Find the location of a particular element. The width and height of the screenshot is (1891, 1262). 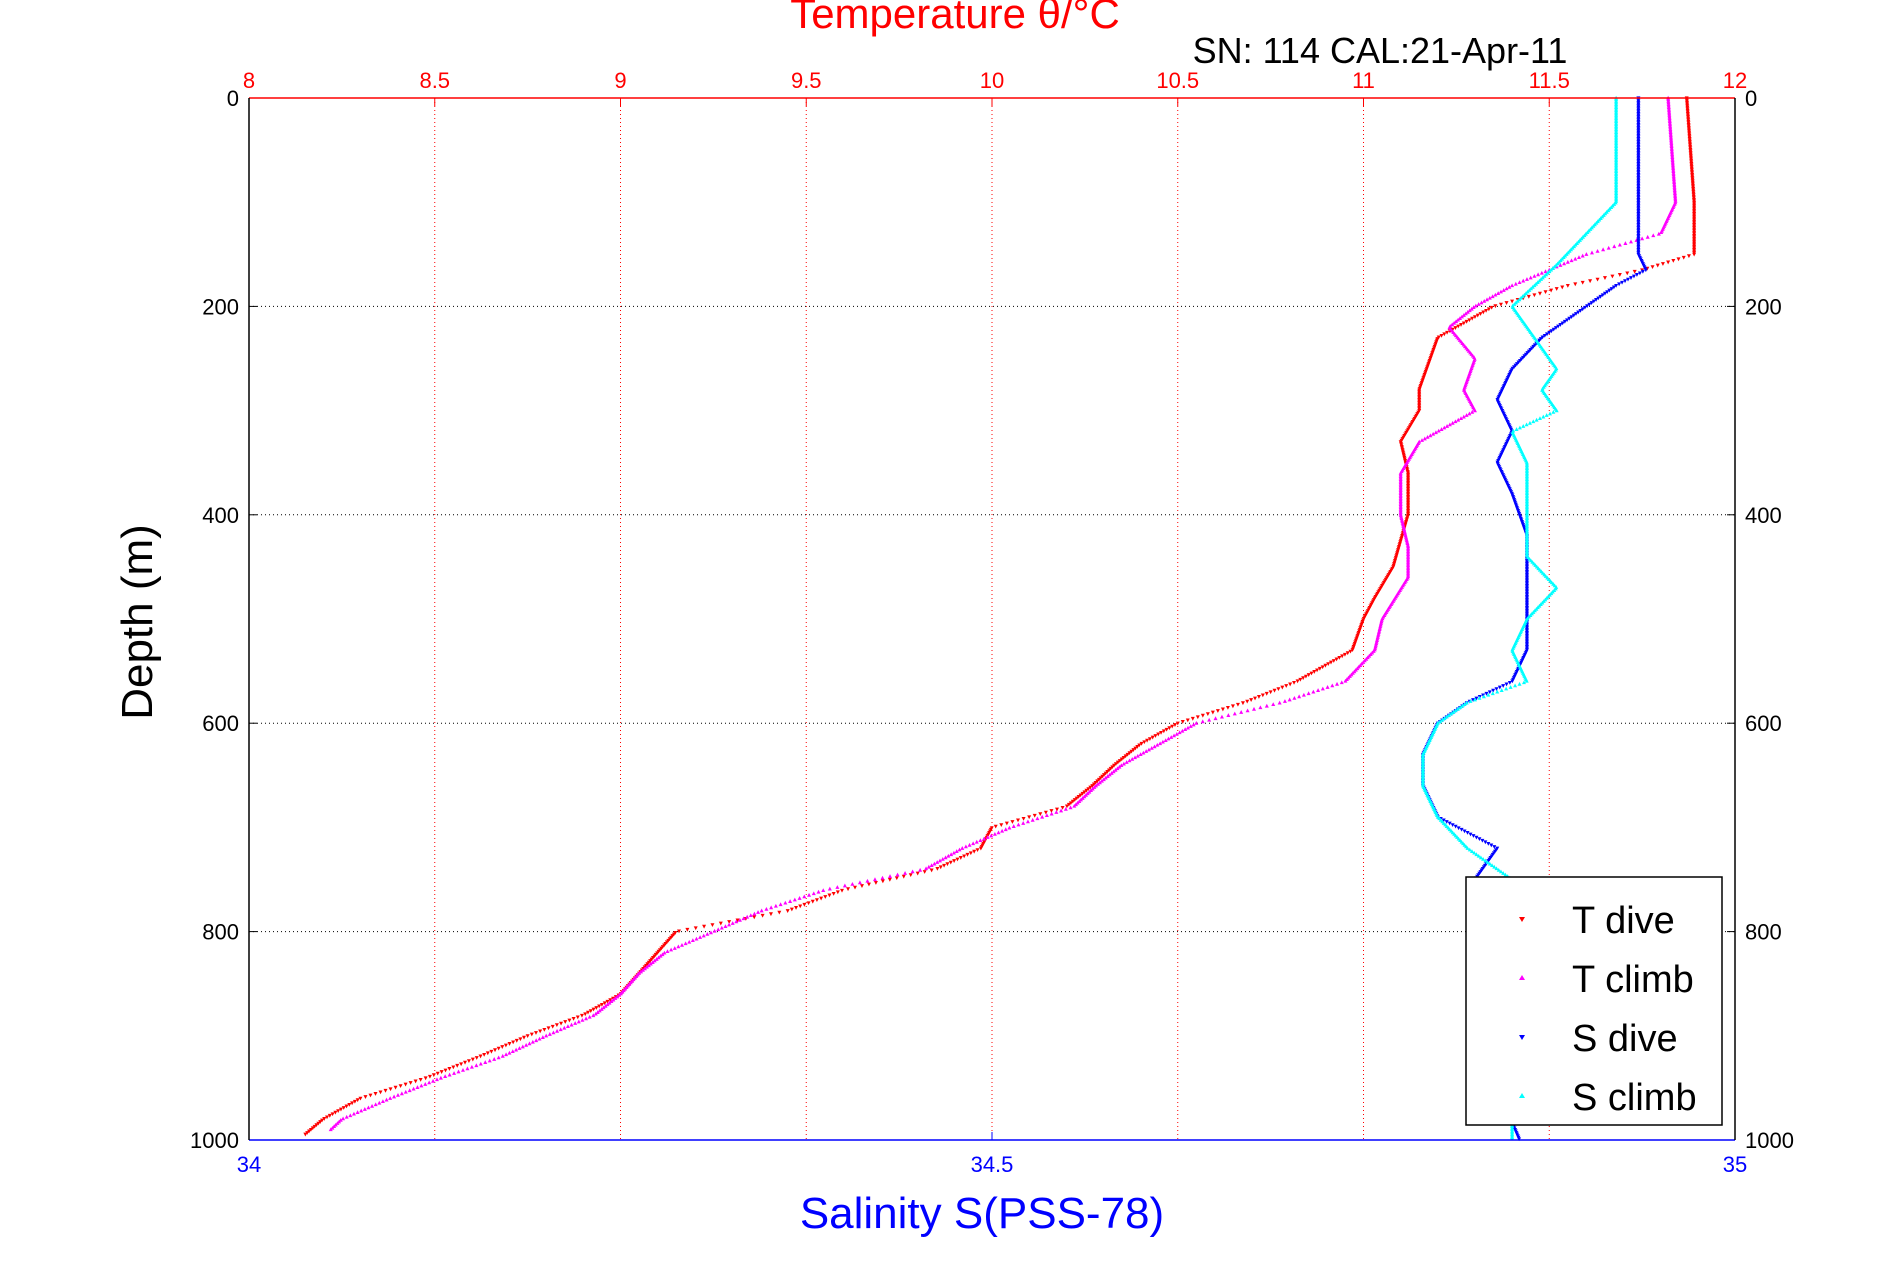

legend-marker is located at coordinates (1522, 1037).